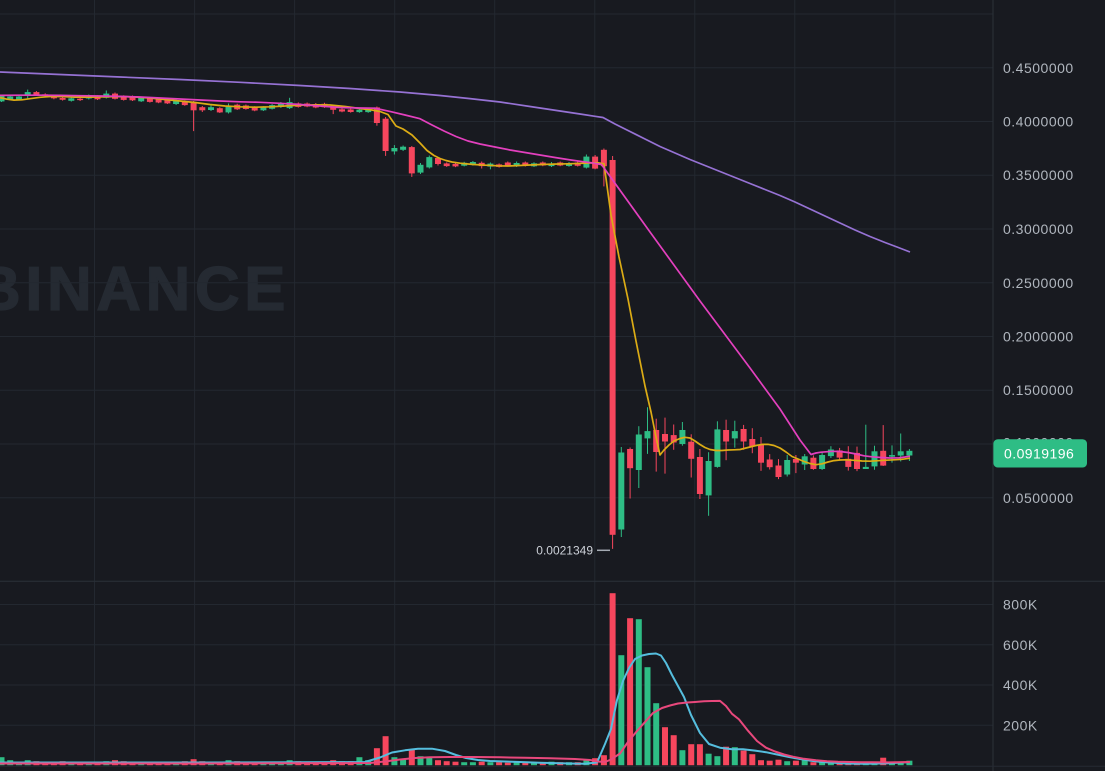 This screenshot has width=1105, height=771. I want to click on svg-text: 0.4000000, so click(1038, 122).